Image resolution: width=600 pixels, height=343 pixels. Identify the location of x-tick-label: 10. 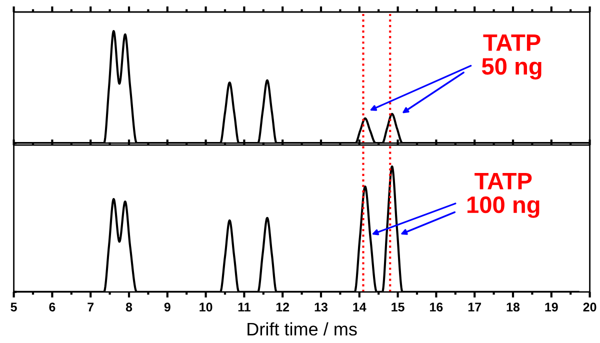
(206, 307).